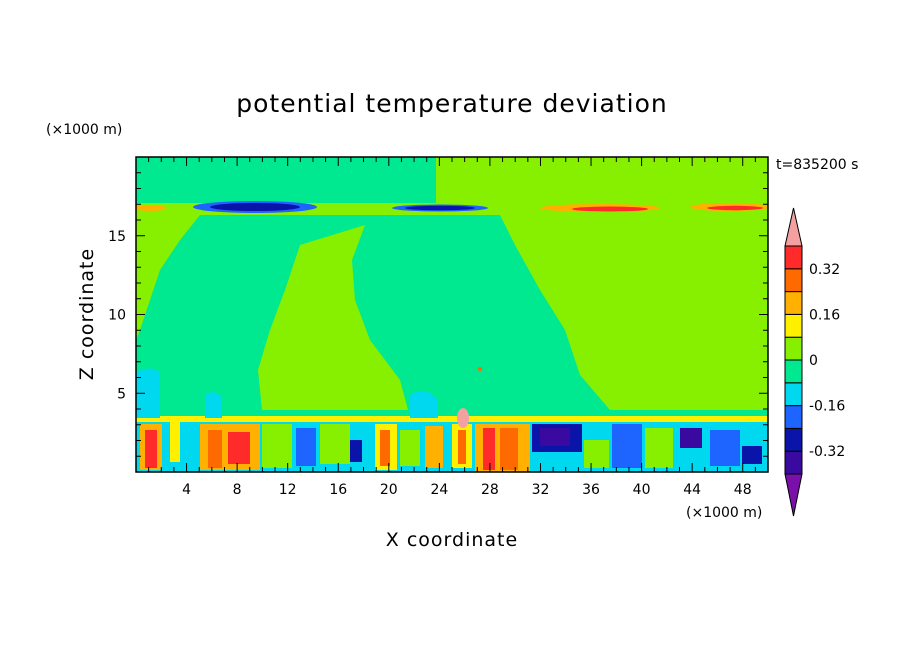 This screenshot has width=904, height=654. Describe the element at coordinates (451, 447) in the screenshot. I see `boundary-layer-cells` at that location.